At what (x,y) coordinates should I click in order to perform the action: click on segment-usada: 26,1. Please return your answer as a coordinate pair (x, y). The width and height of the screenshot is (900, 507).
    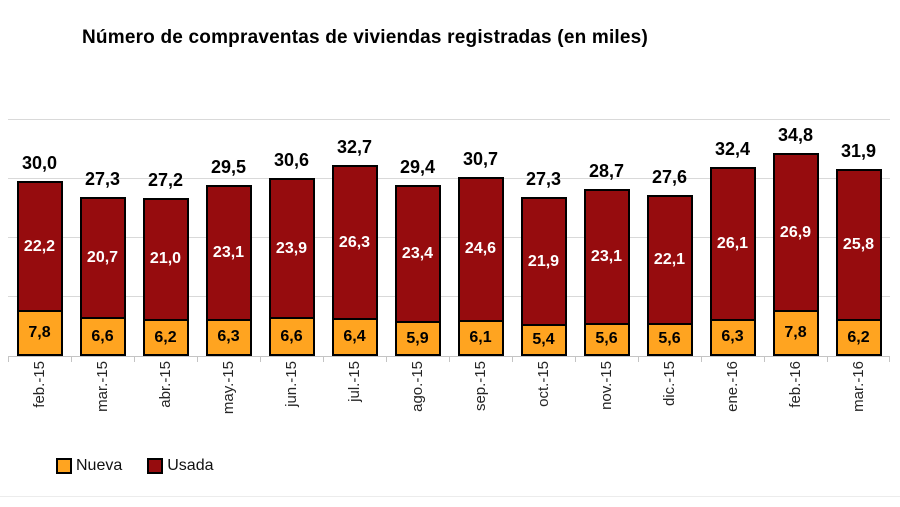
    Looking at the image, I should click on (732, 243).